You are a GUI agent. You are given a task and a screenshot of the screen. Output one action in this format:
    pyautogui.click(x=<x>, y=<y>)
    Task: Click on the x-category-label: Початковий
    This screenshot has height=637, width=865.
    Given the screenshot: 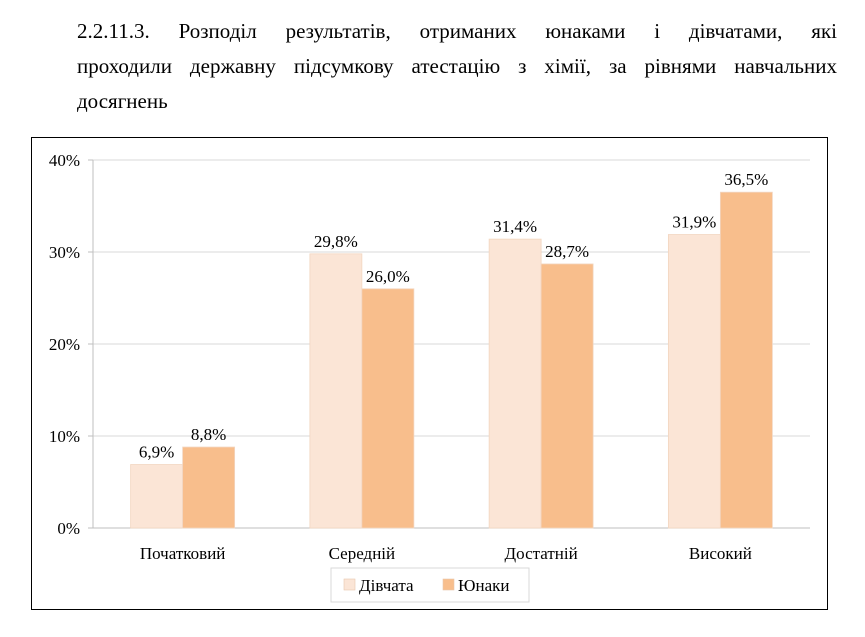 What is the action you would take?
    pyautogui.click(x=183, y=553)
    